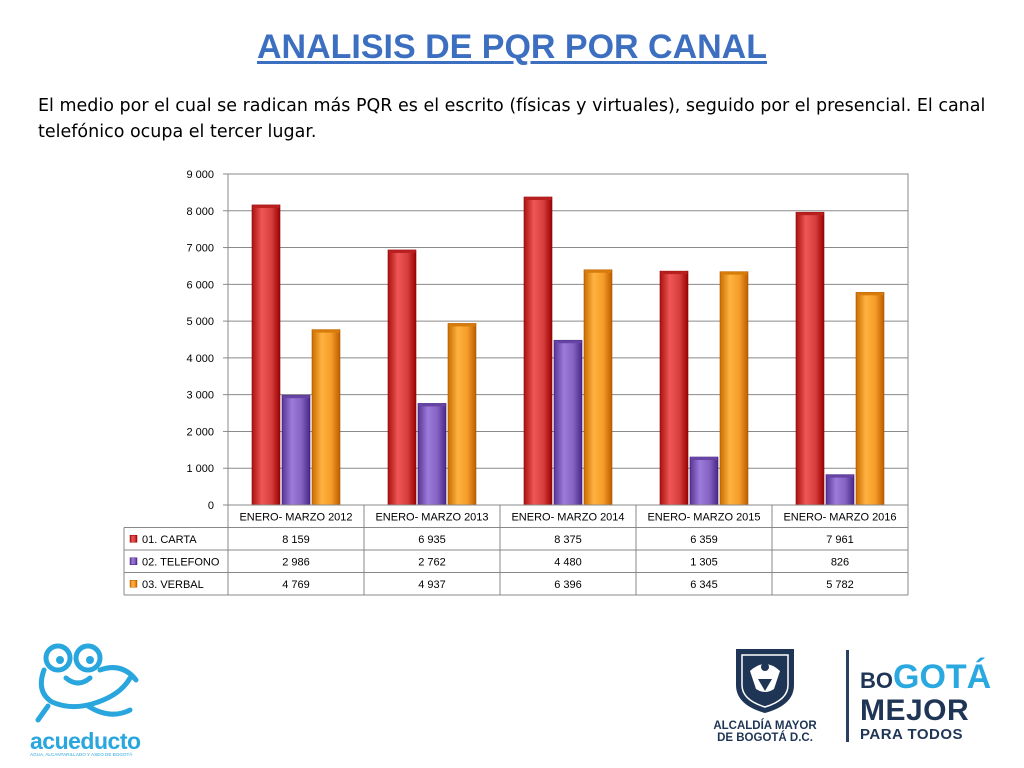  I want to click on data-label: 8 375, so click(568, 540).